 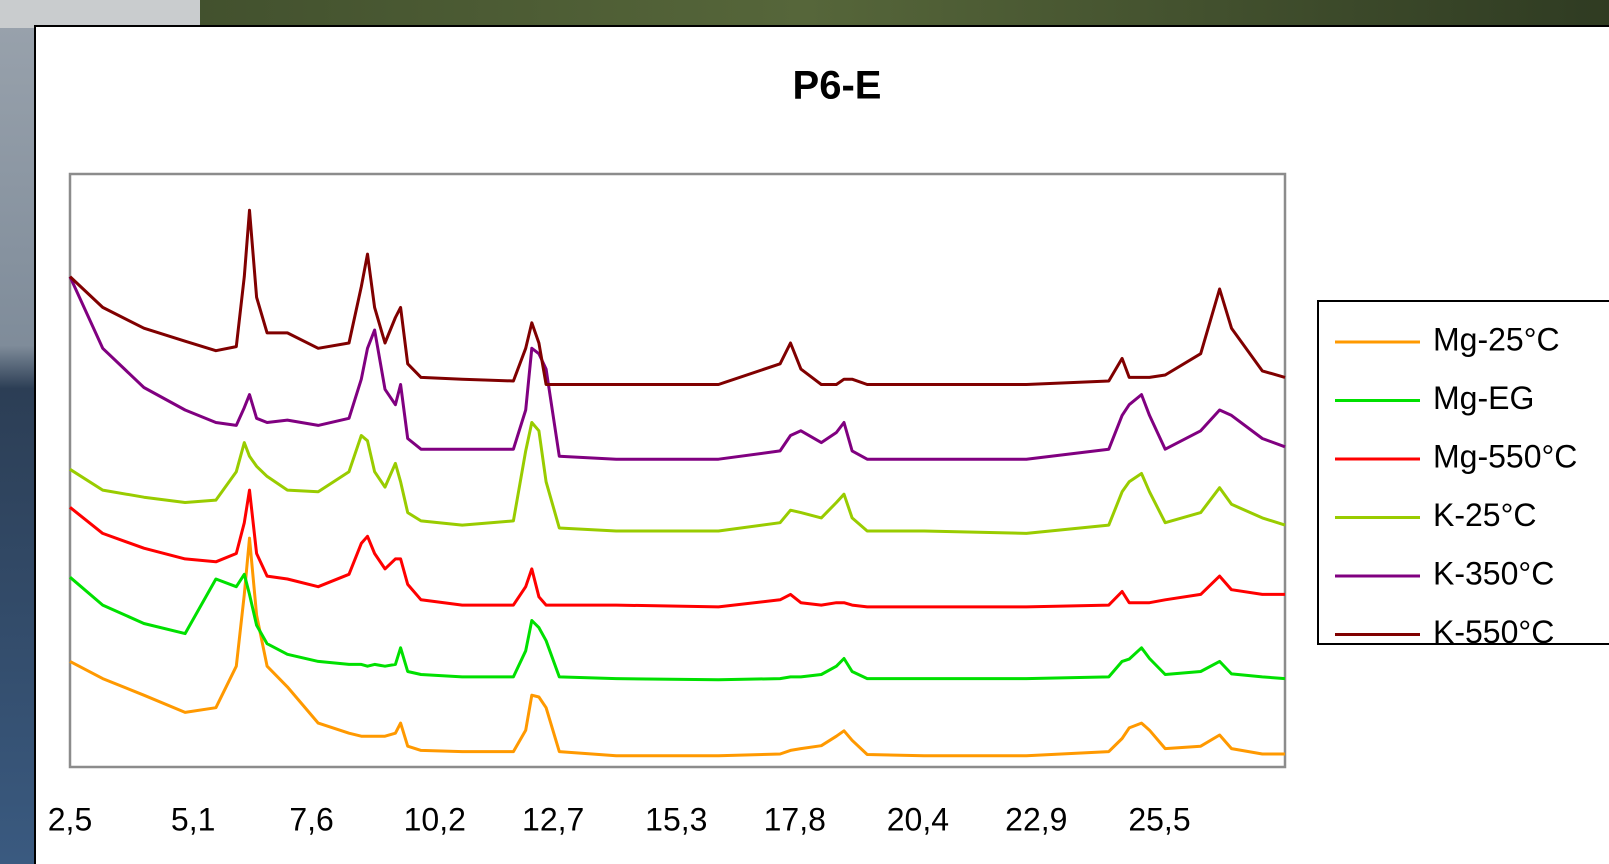 What do you see at coordinates (1159, 819) in the screenshot?
I see `x-tick-label: 25,5` at bounding box center [1159, 819].